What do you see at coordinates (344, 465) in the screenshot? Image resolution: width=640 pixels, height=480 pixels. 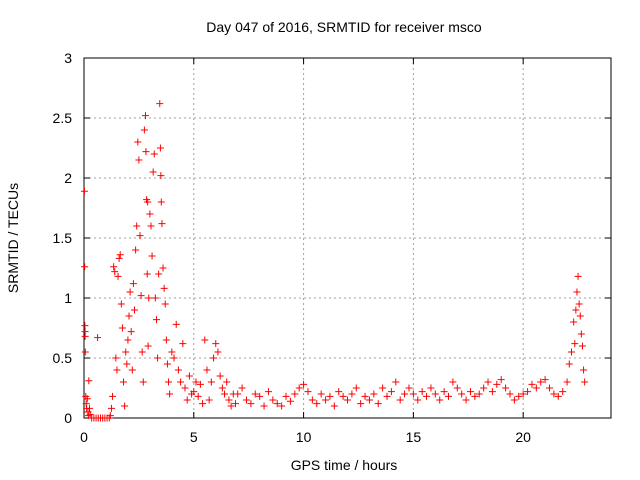 I see `x-axis-title: GPS time / hours` at bounding box center [344, 465].